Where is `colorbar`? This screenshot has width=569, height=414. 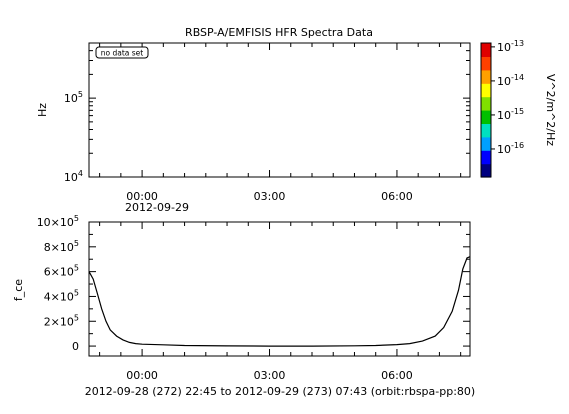
colorbar is located at coordinates (486, 110).